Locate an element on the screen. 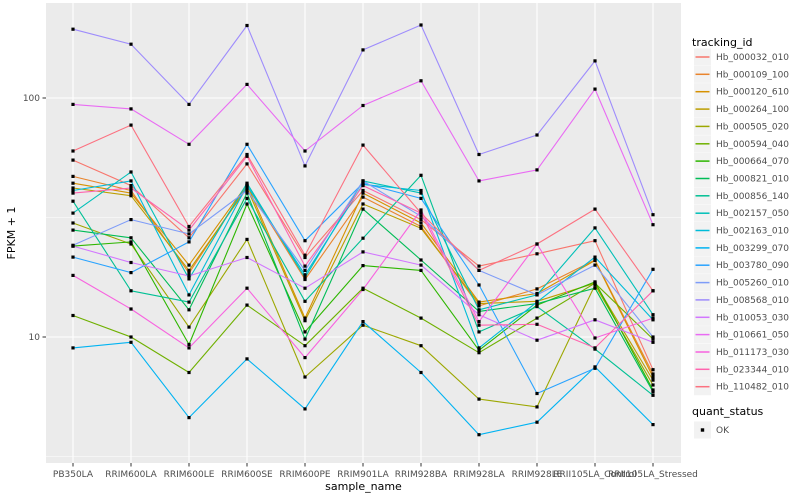 The image size is (800, 500). legend-label-Hb_008568_010: Hb_008568_010 is located at coordinates (752, 301).